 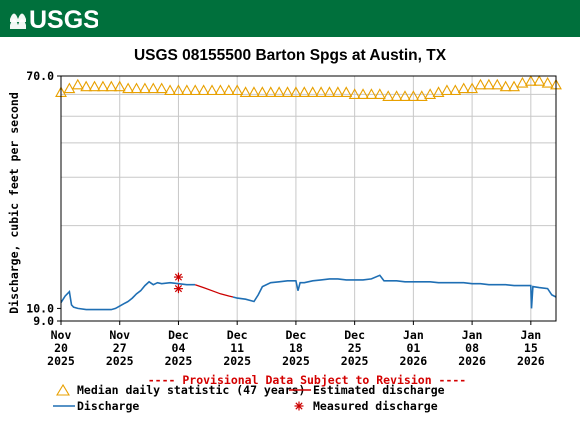 I want to click on x-tick-label: 20, so click(x=61, y=348).